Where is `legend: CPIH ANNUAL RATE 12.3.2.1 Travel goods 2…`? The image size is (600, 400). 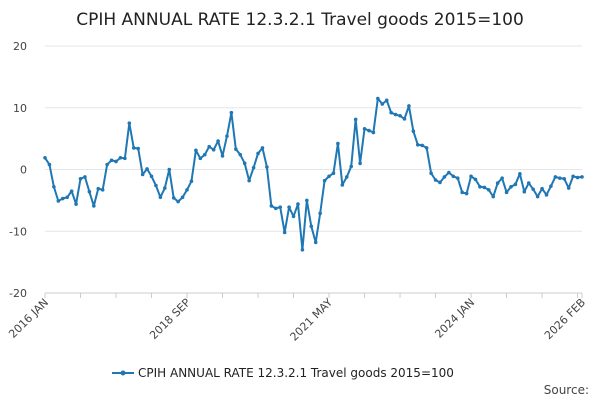 legend: CPIH ANNUAL RATE 12.3.2.1 Travel goods 2… is located at coordinates (283, 373).